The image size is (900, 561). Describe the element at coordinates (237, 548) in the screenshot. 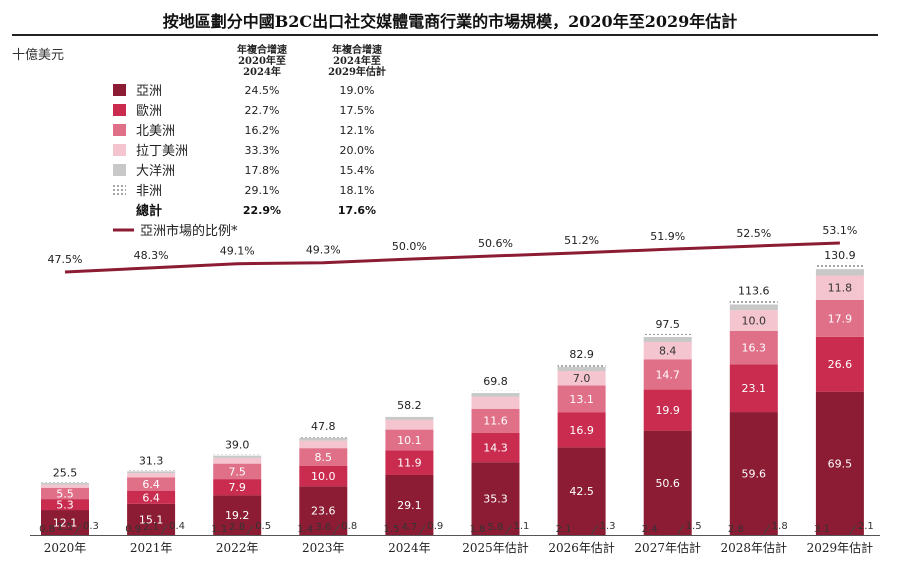

I see `x-tick-label: 2022年` at that location.